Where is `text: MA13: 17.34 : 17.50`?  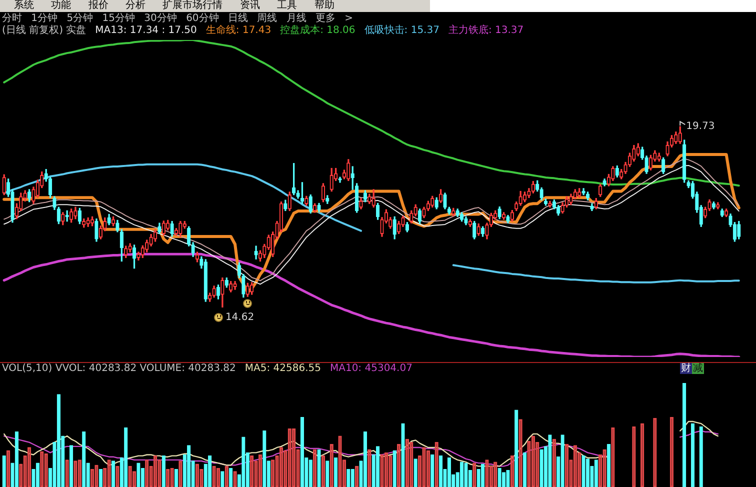 text: MA13: 17.34 : 17.50 is located at coordinates (146, 30).